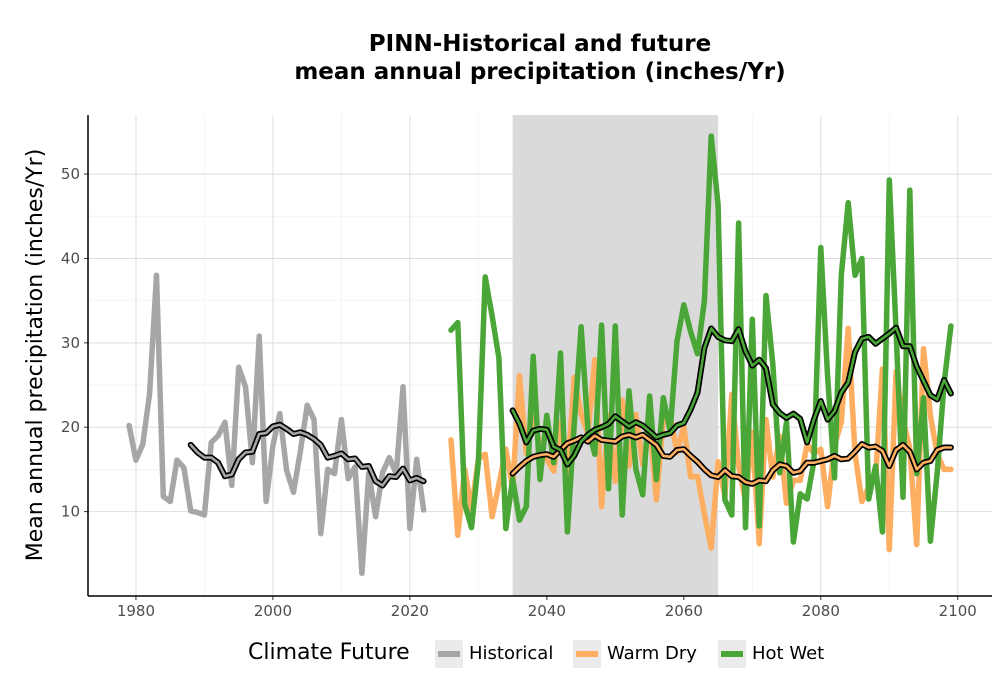  I want to click on series-historical, so click(276, 424).